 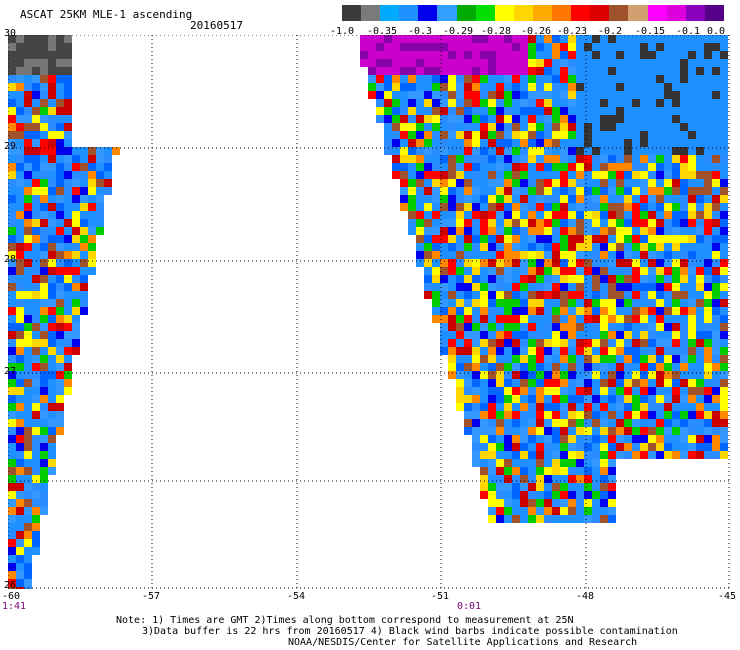 What do you see at coordinates (536, 31) in the screenshot?
I see `scale-label: -0.26` at bounding box center [536, 31].